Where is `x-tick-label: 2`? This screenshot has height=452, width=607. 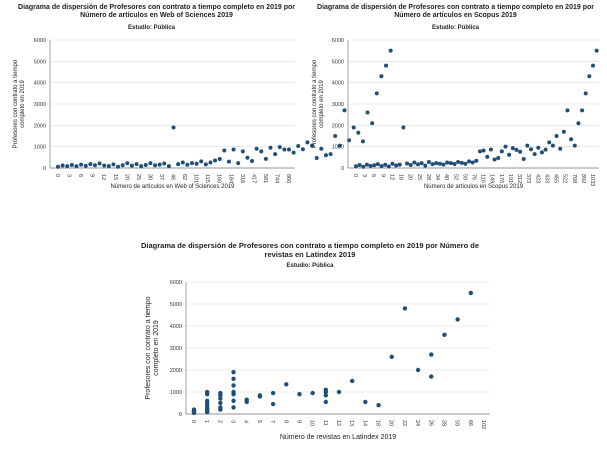 x-tick-label: 2 is located at coordinates (219, 421).